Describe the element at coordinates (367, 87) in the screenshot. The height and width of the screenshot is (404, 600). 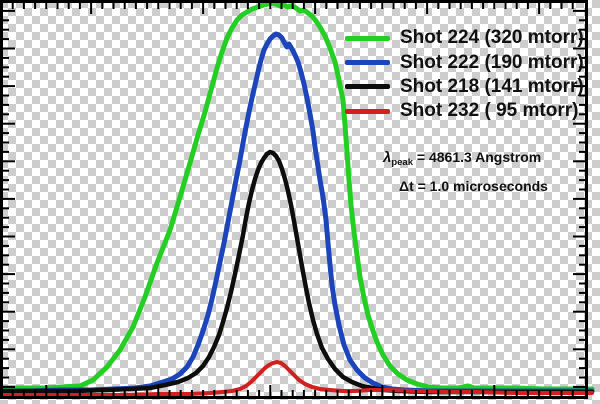
I see `legend-swatch-black` at that location.